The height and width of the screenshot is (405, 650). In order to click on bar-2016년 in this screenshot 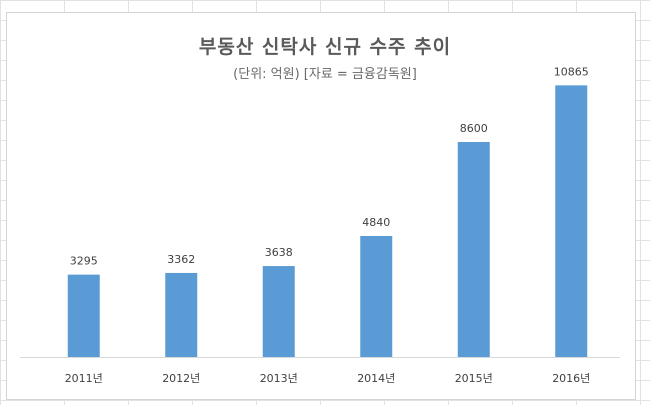, I will do `click(571, 221)`.